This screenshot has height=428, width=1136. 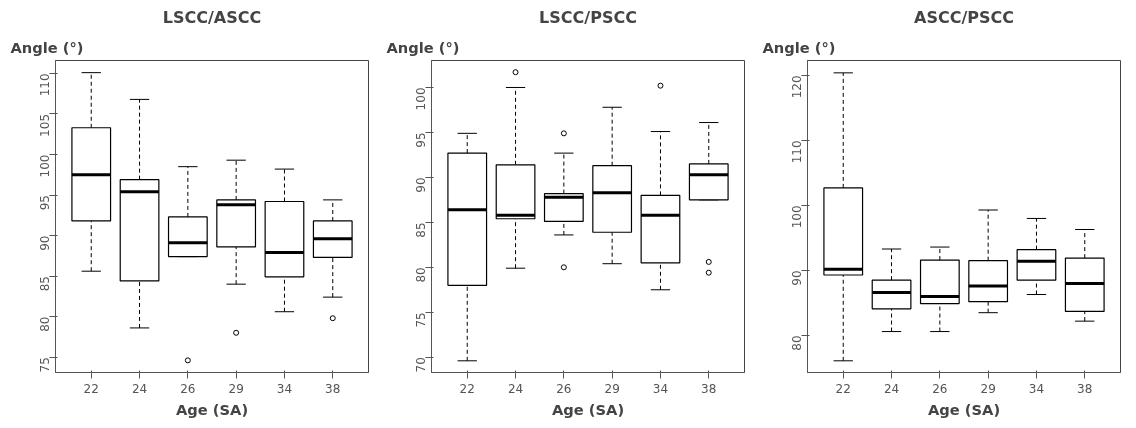 I want to click on chart-title: ASCC/PSCC, so click(x=964, y=17).